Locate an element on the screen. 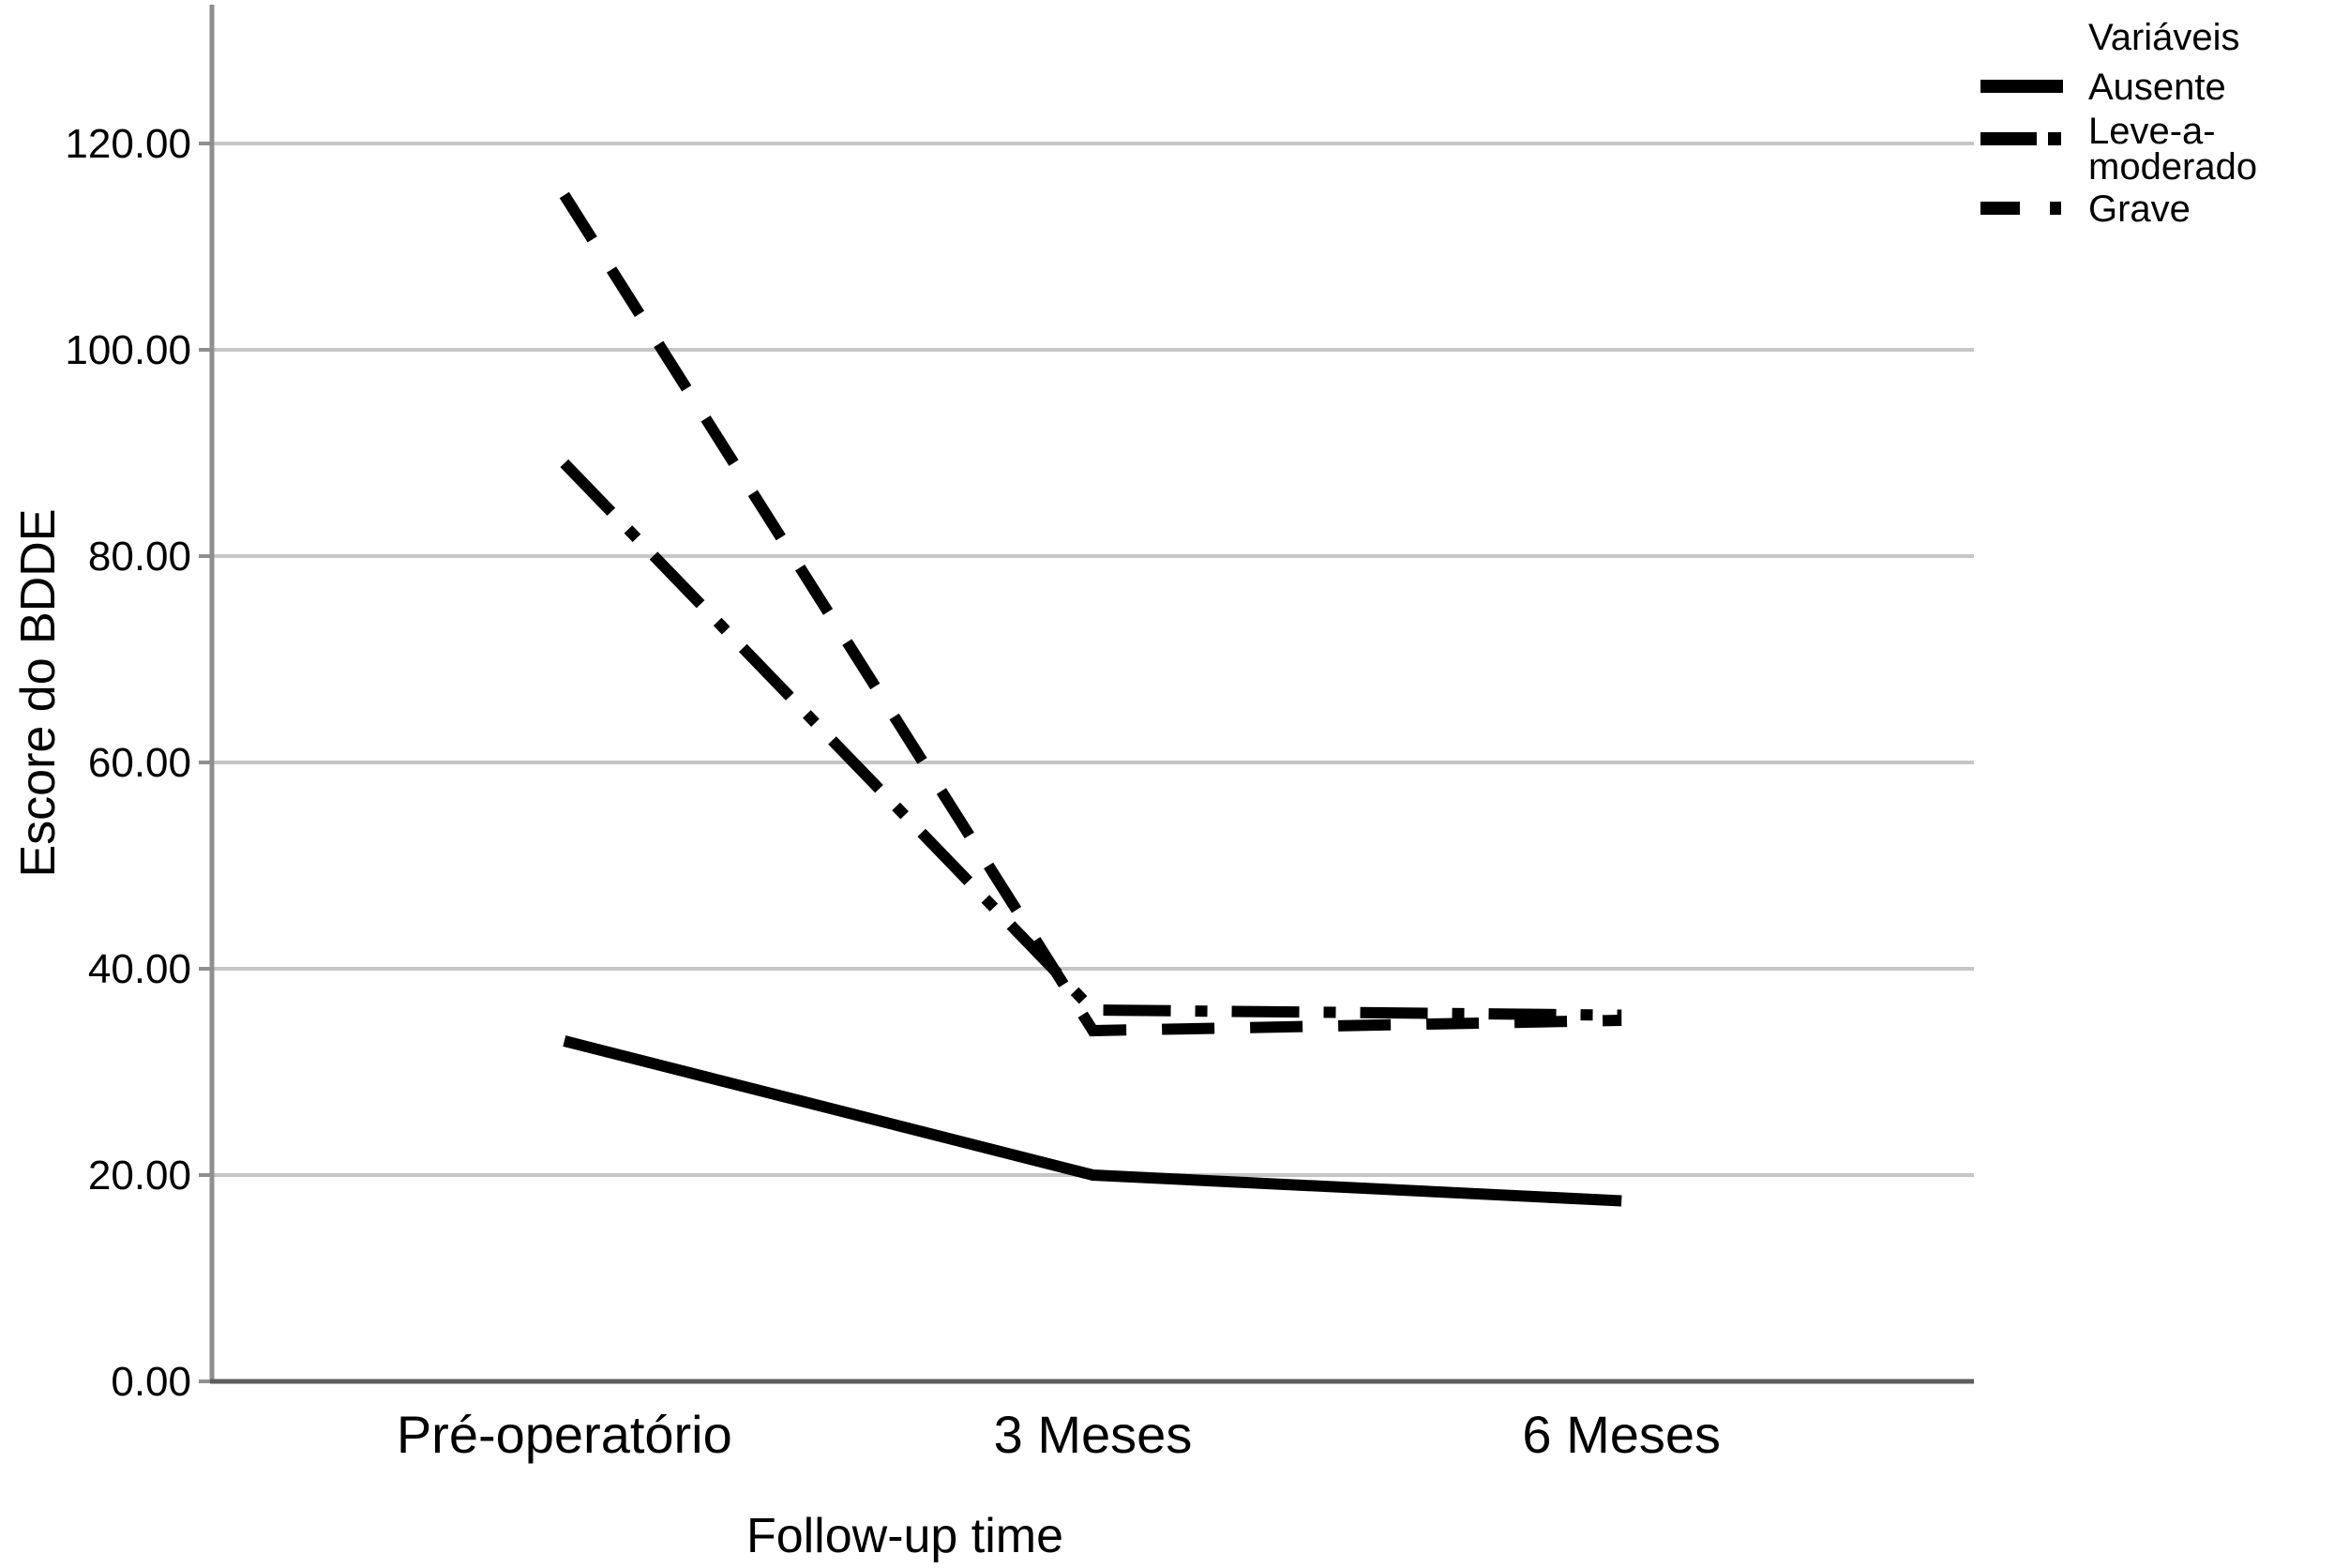 Image resolution: width=2334 pixels, height=1568 pixels. x-category-label: 6 Meses is located at coordinates (1621, 1434).